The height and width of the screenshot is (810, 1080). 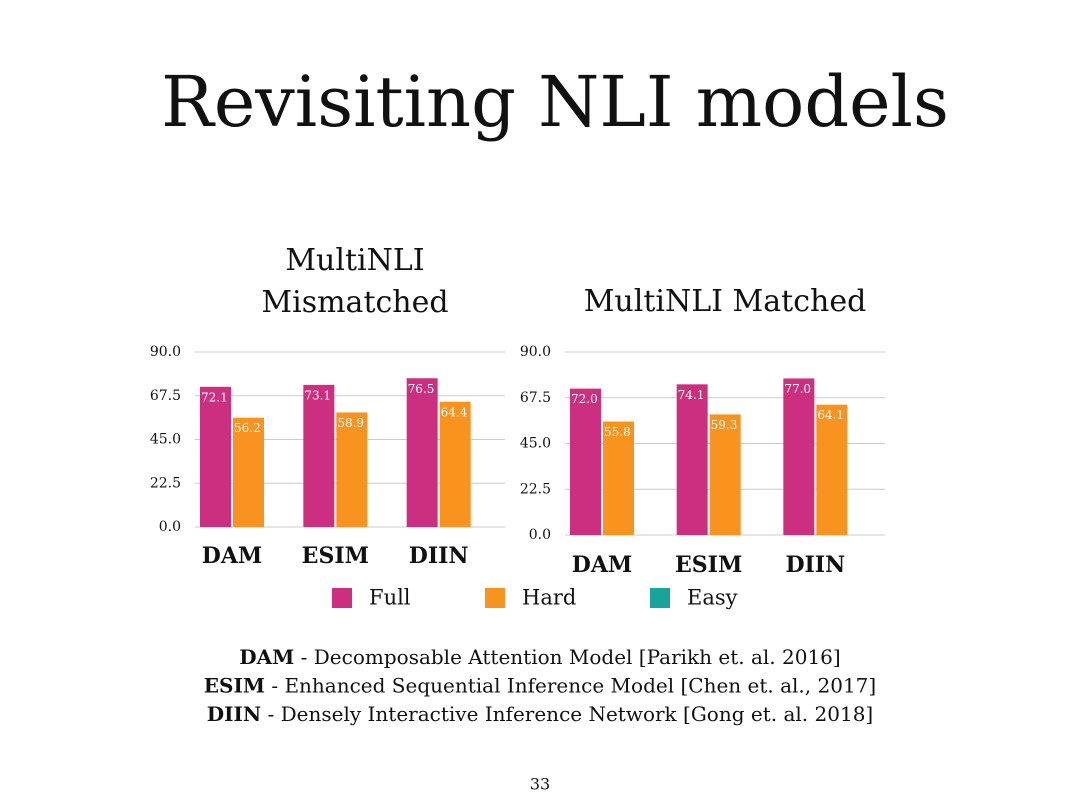 What do you see at coordinates (540, 784) in the screenshot?
I see `page-number: 33` at bounding box center [540, 784].